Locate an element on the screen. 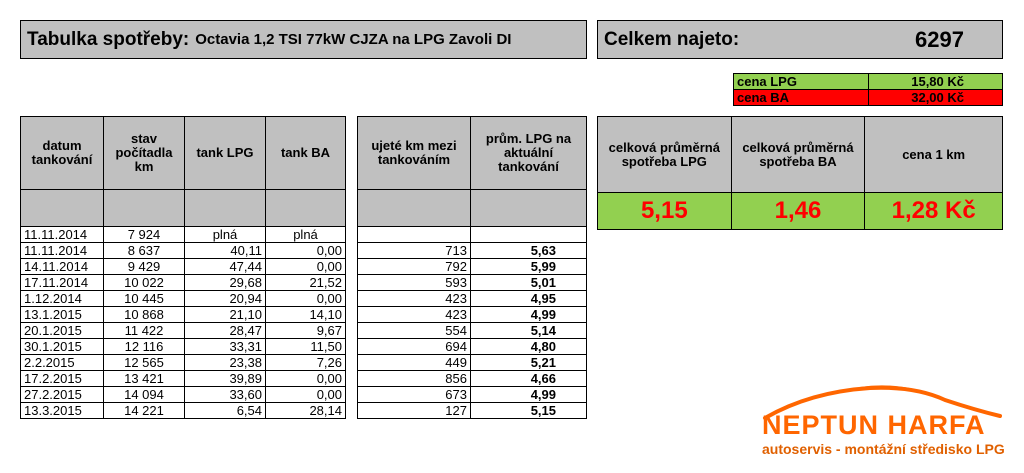  summary-value: 1,28 Kč is located at coordinates (933, 211).